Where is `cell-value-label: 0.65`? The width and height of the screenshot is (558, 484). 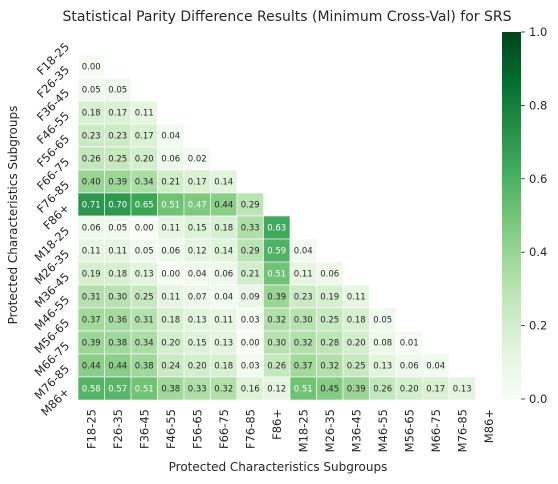
cell-value-label: 0.65 is located at coordinates (144, 206).